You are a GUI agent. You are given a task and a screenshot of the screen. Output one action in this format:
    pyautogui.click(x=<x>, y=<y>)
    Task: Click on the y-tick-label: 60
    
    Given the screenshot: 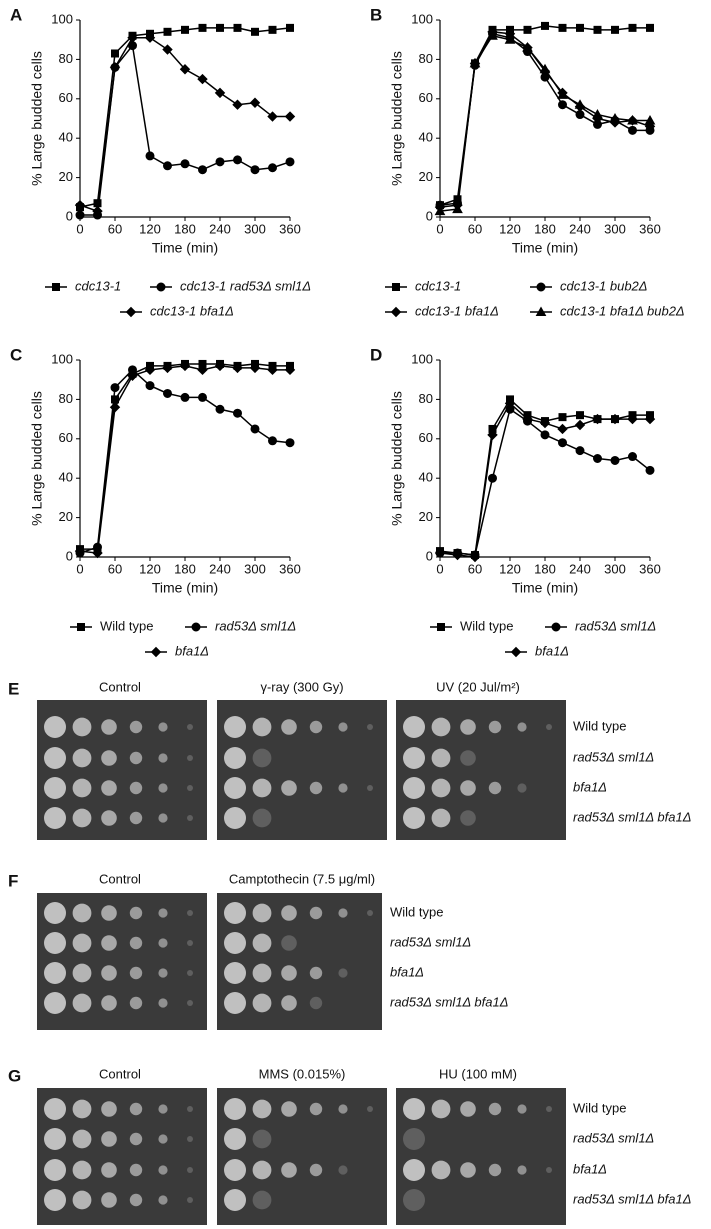 What is the action you would take?
    pyautogui.click(x=426, y=437)
    